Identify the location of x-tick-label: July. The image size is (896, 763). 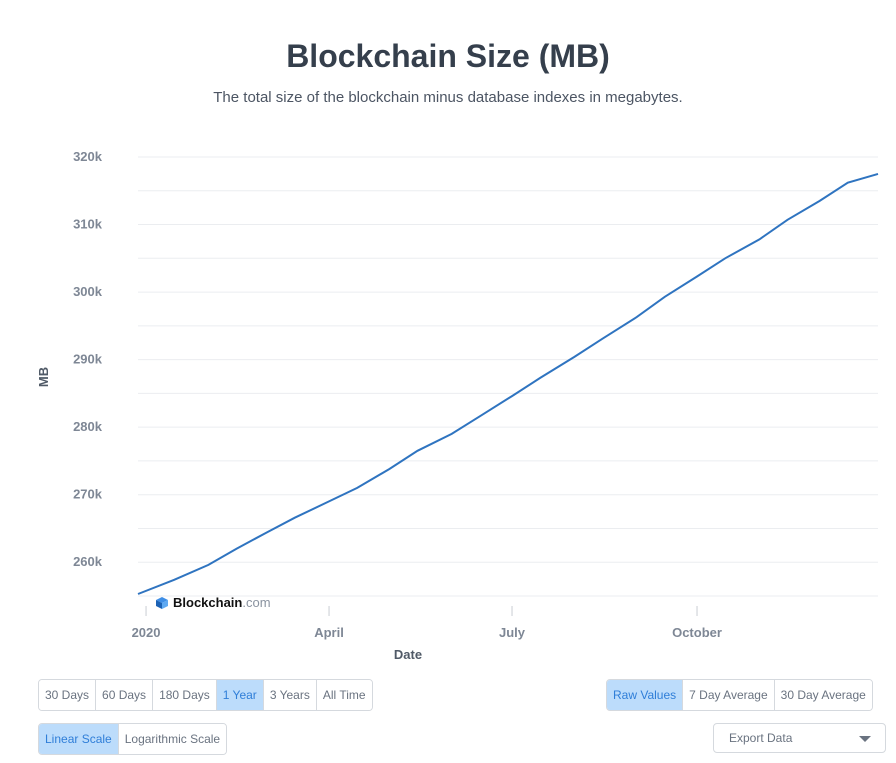
(512, 632).